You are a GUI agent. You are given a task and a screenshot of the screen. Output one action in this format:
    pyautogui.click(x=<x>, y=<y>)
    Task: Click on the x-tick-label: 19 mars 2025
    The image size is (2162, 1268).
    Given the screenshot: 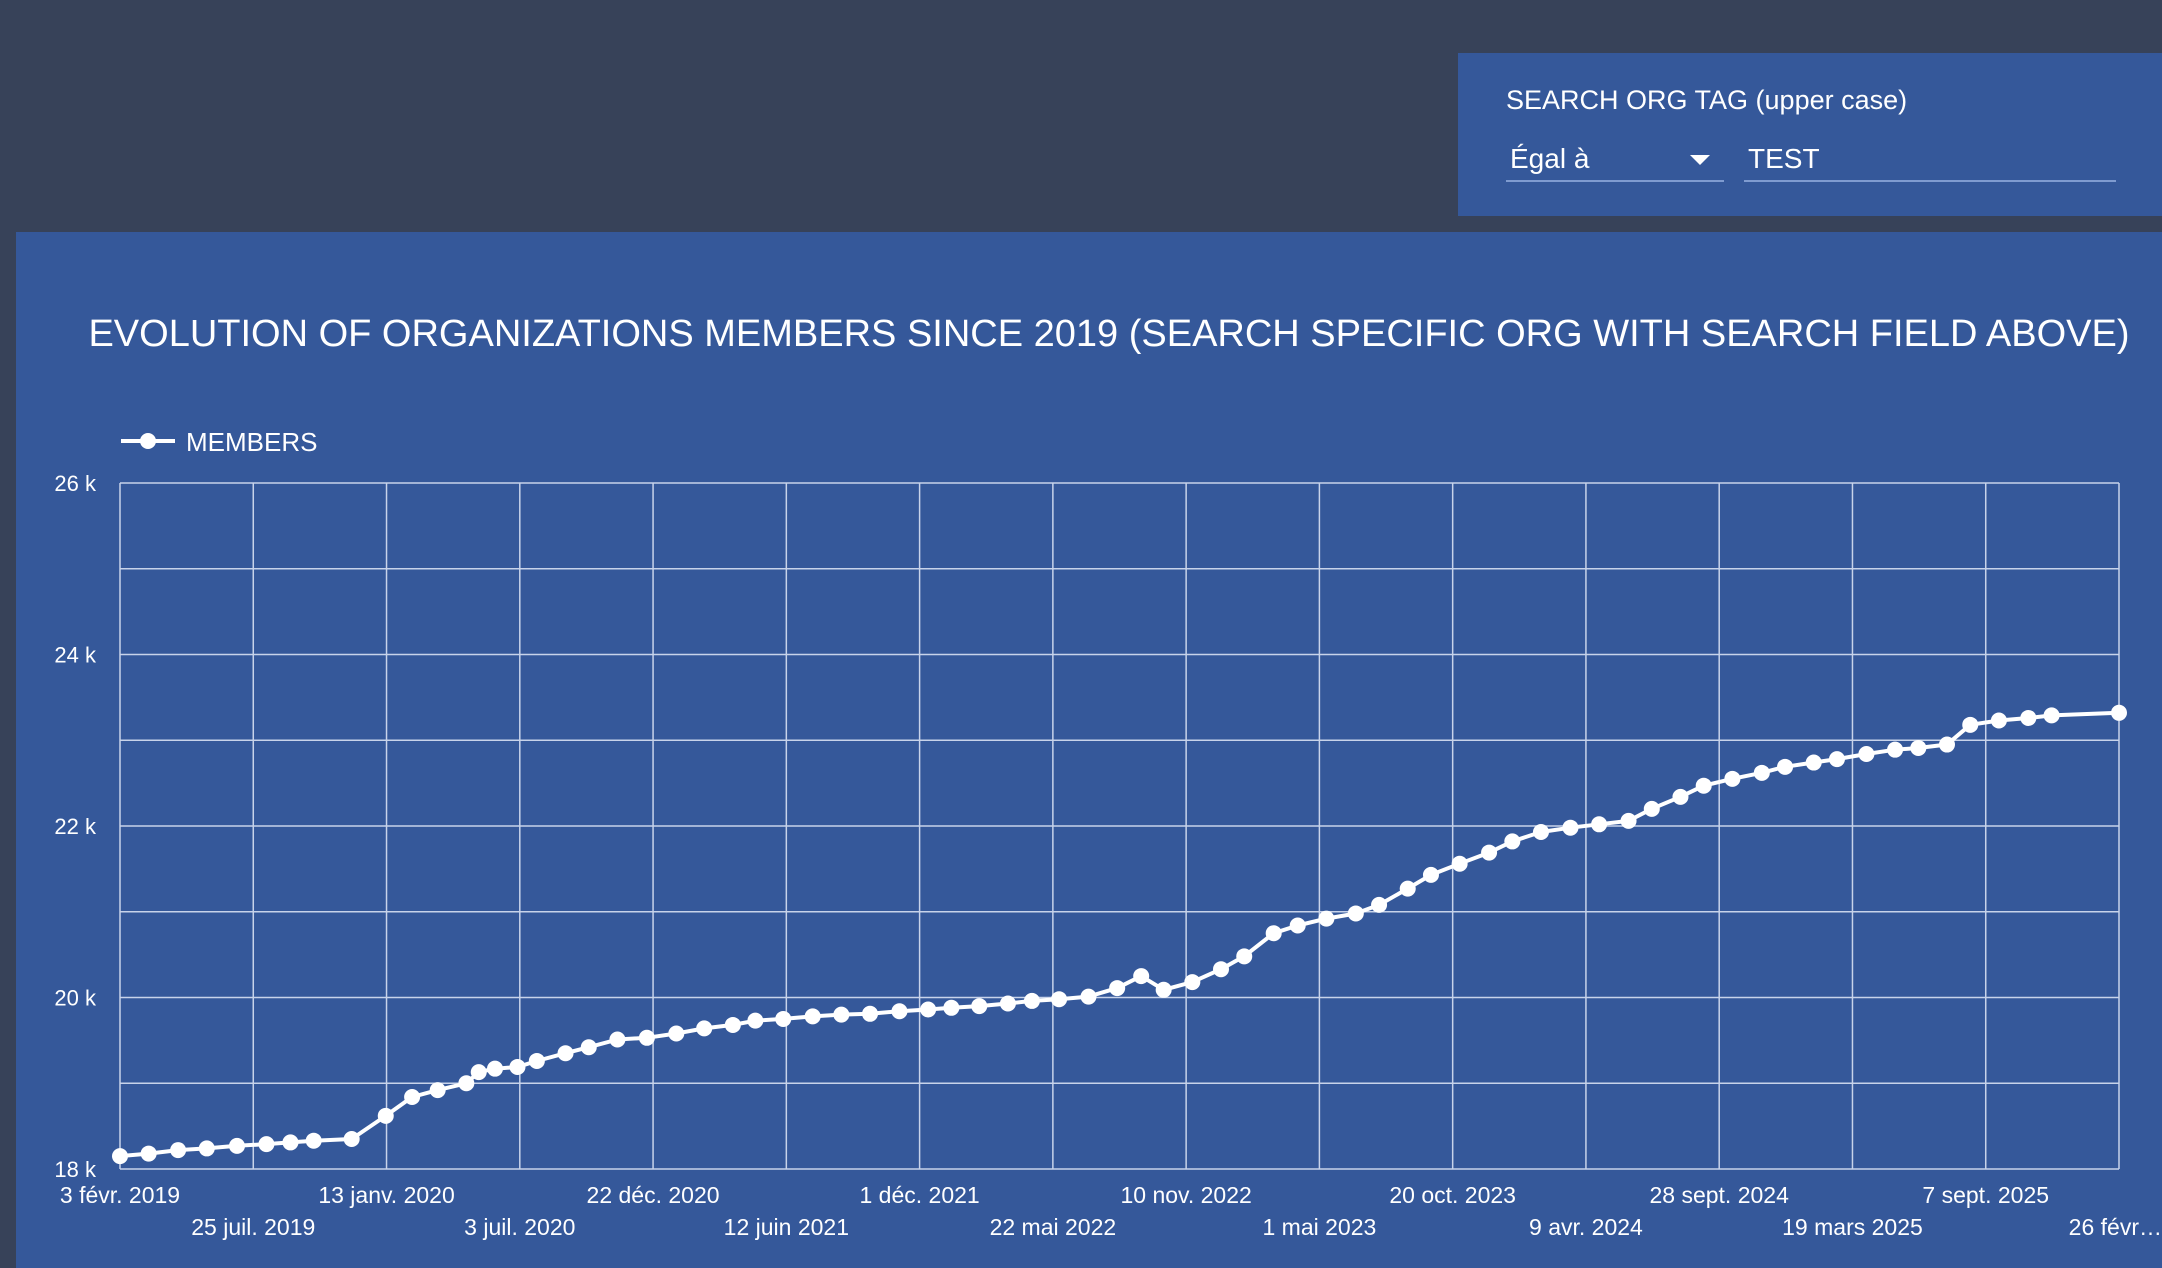 What is the action you would take?
    pyautogui.click(x=1852, y=1227)
    